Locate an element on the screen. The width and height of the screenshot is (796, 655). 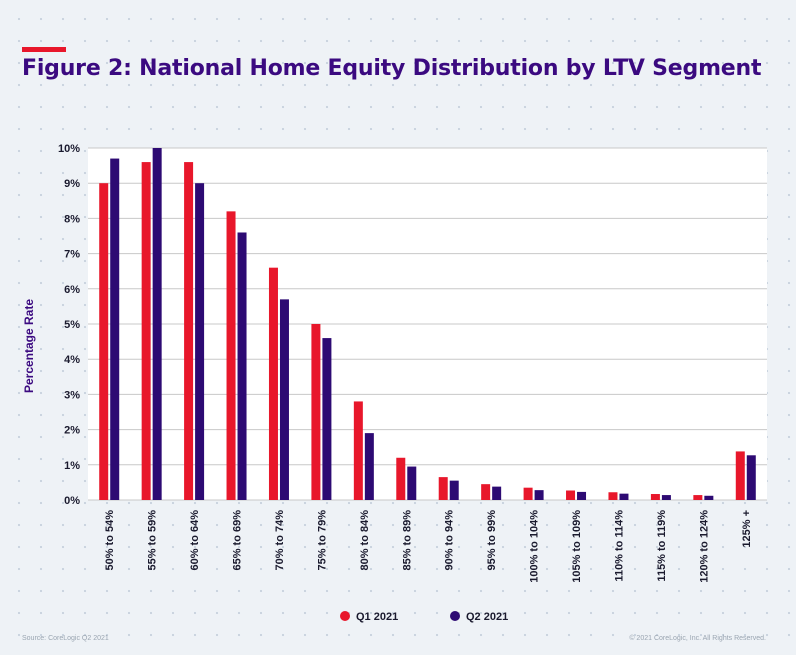
legend-label-q1: Q1 2021 is located at coordinates (377, 617).